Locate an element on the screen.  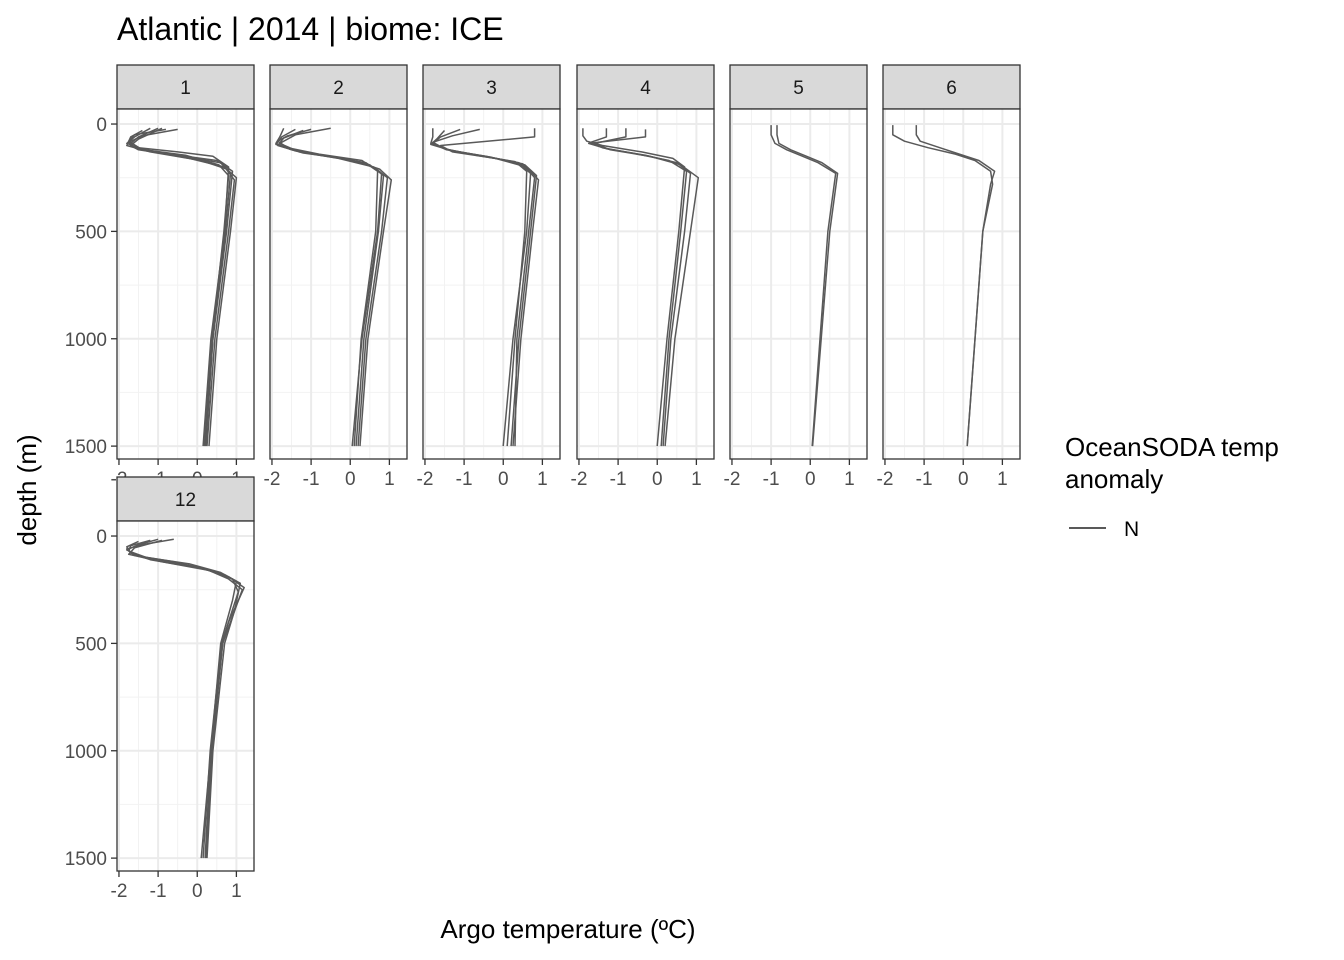
facet-panel-3: 3 -2 -1 0 1 is located at coordinates (489, 277).